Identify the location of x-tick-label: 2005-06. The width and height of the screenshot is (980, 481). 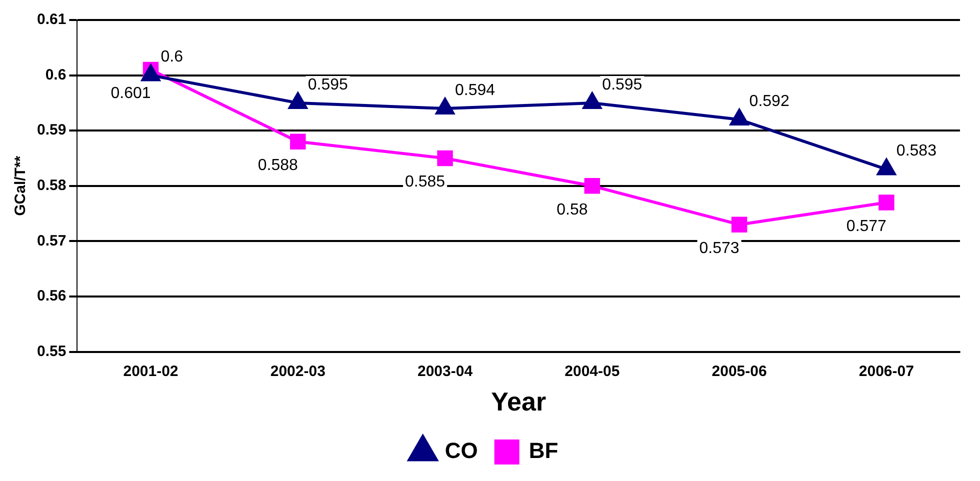
(739, 371).